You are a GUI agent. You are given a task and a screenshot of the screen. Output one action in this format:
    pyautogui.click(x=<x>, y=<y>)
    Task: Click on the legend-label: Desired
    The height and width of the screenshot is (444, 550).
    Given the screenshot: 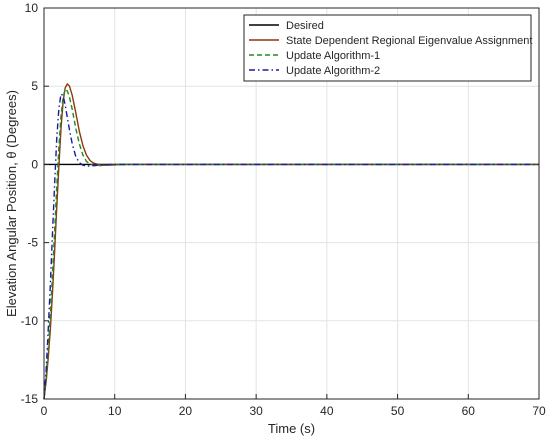 What is the action you would take?
    pyautogui.click(x=305, y=26)
    